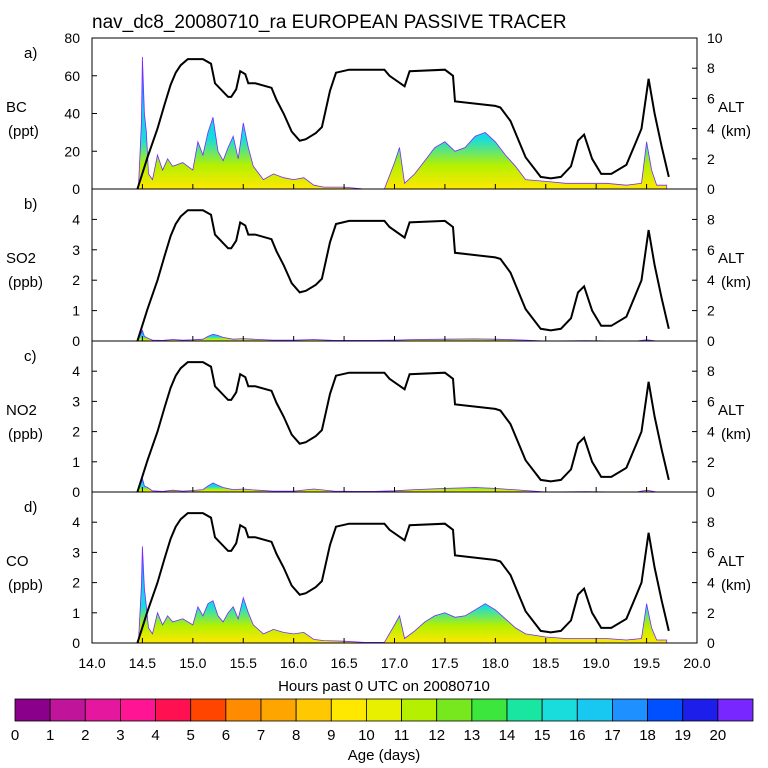 The width and height of the screenshot is (768, 768). What do you see at coordinates (577, 735) in the screenshot?
I see `colorbar-tick-label: 16` at bounding box center [577, 735].